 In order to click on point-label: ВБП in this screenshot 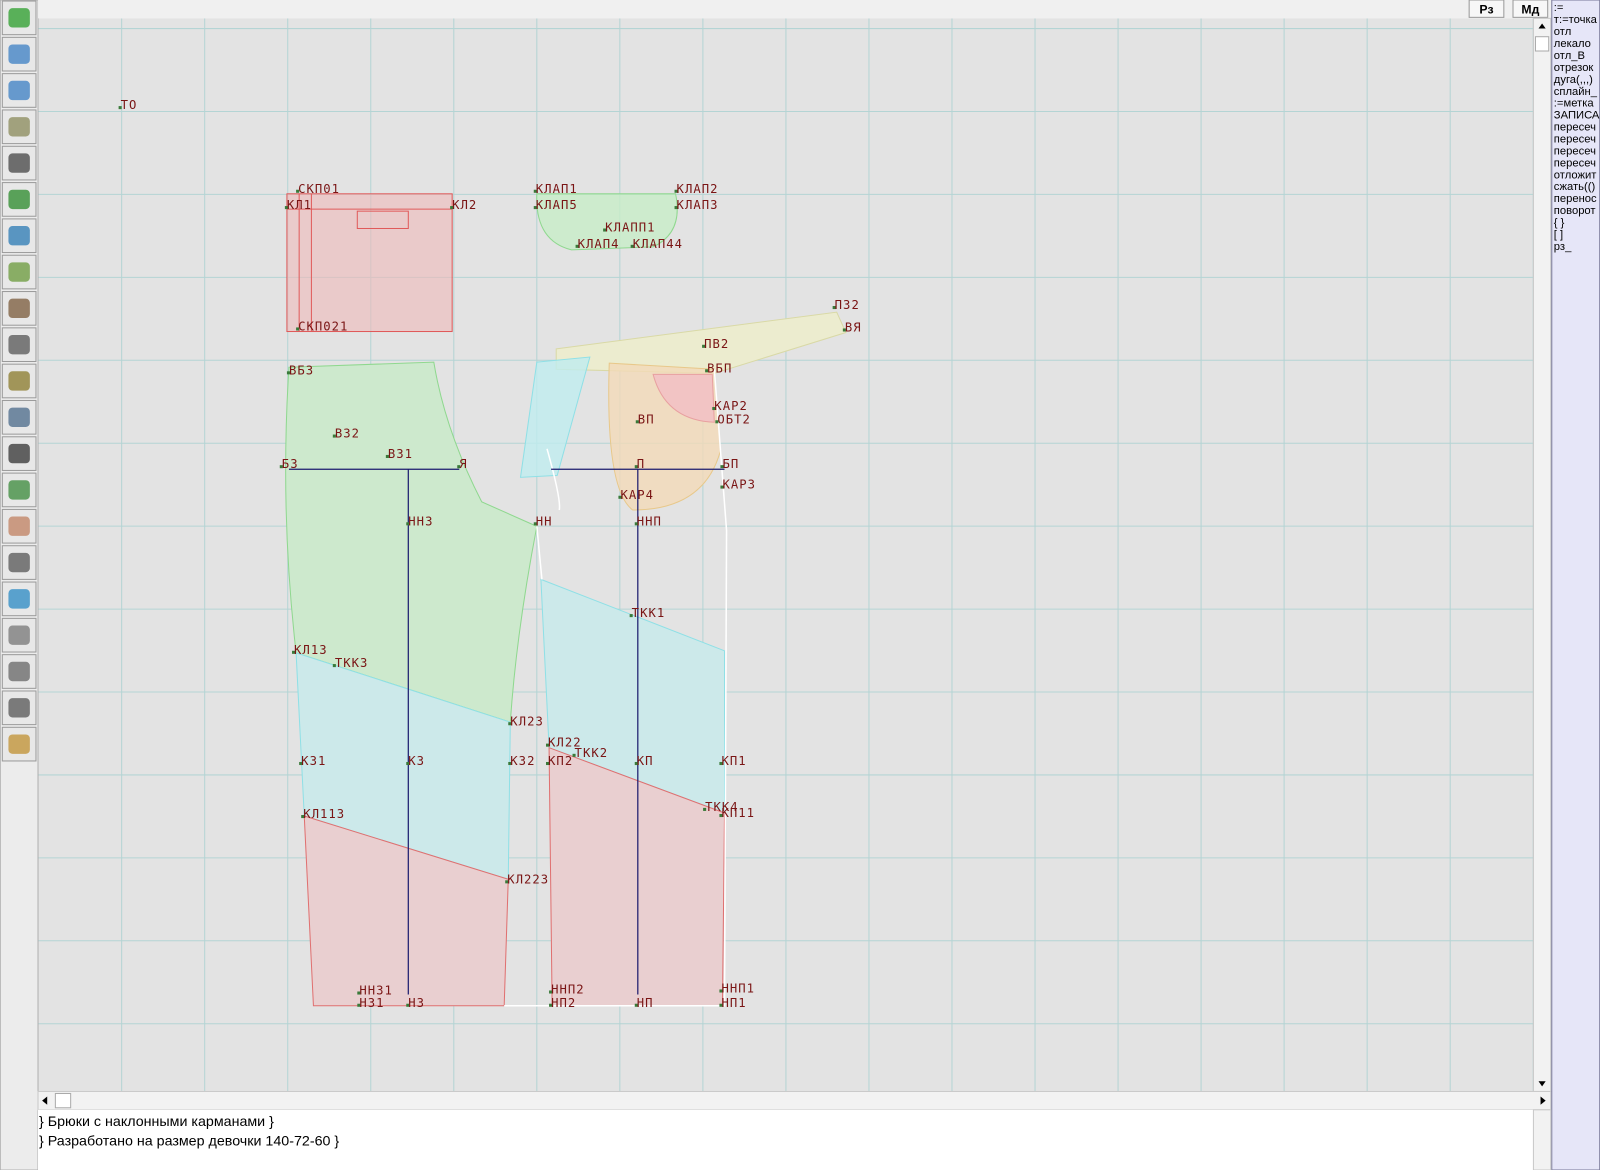, I will do `click(719, 368)`.